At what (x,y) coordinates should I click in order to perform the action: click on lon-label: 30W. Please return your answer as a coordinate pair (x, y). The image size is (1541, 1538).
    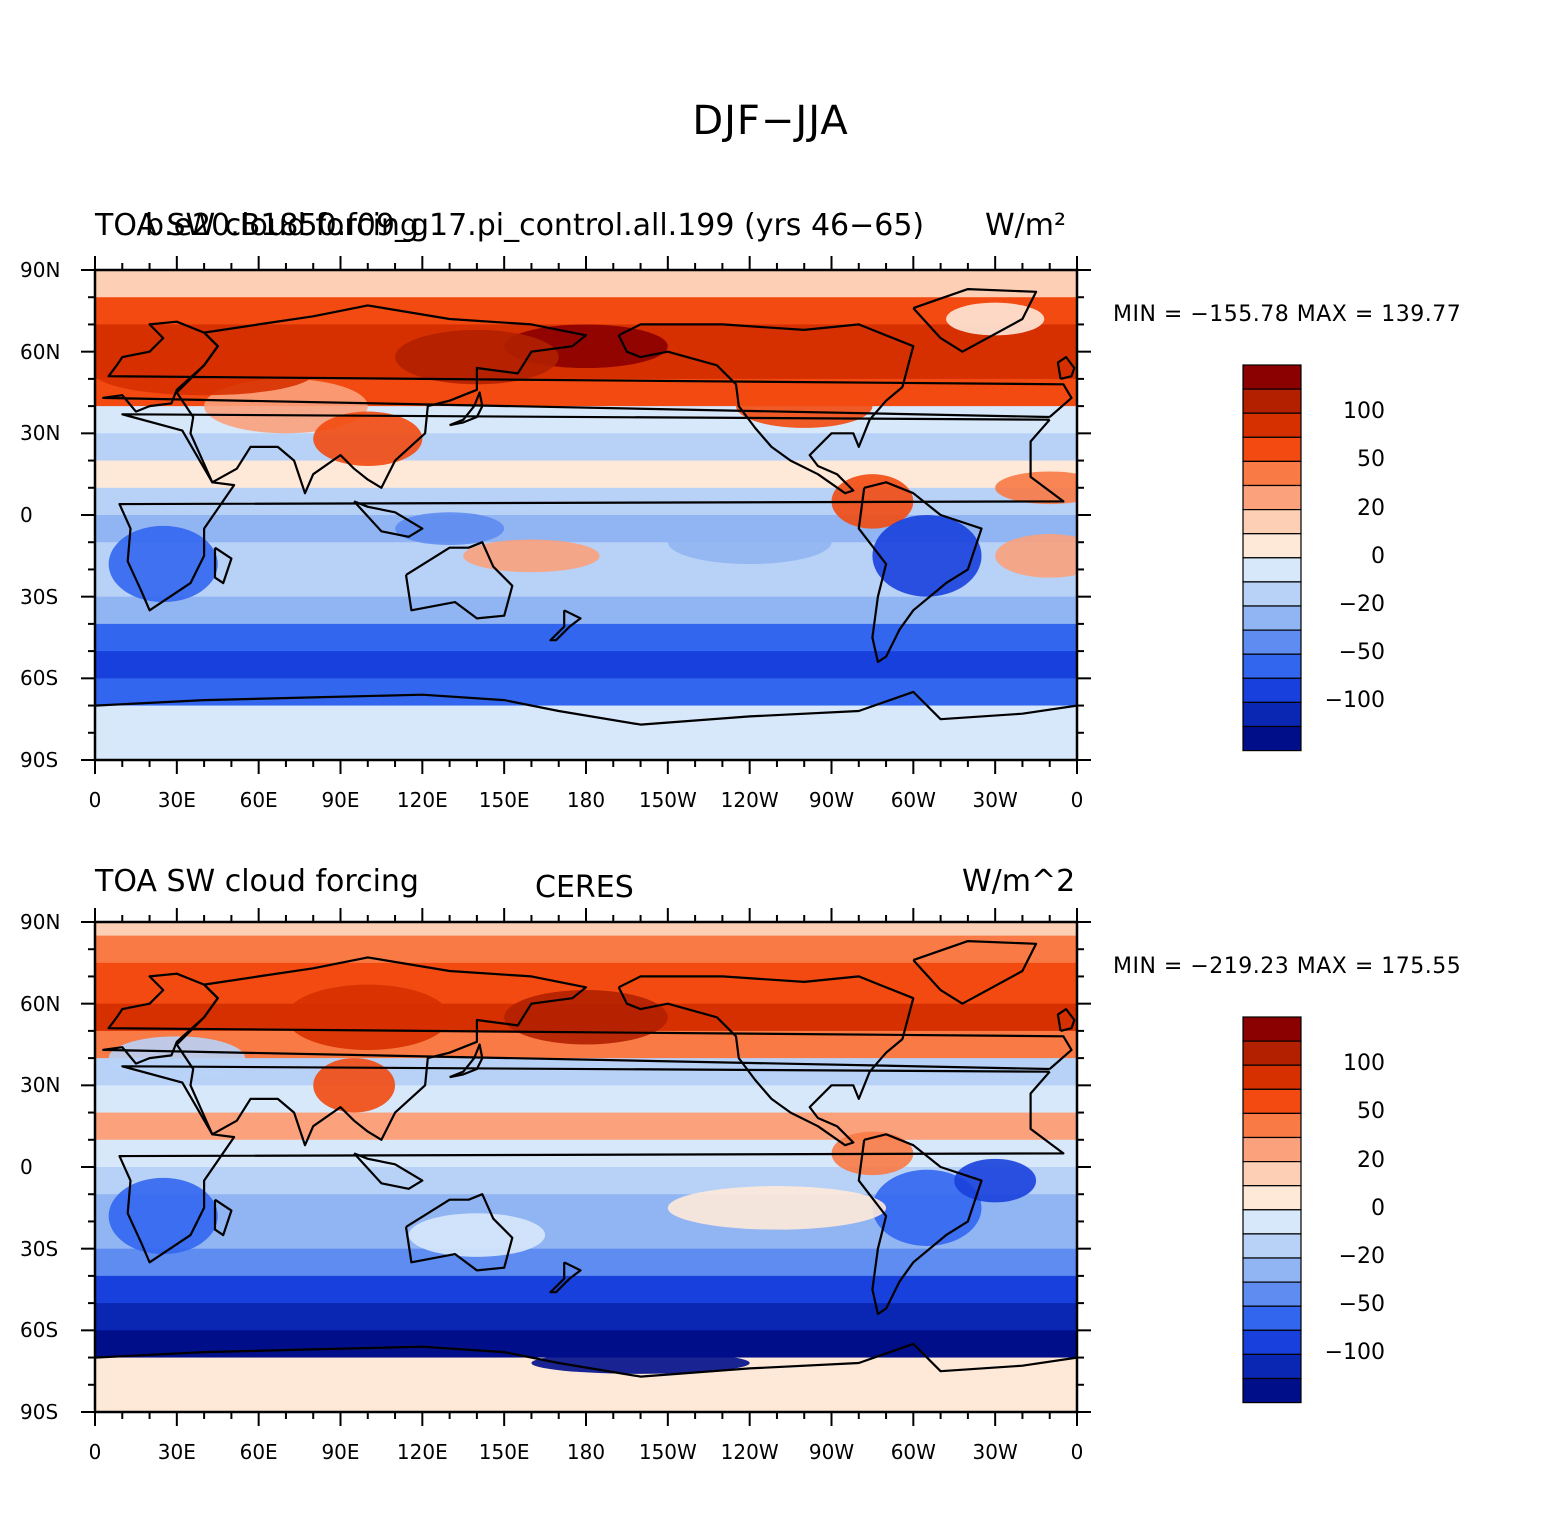
    Looking at the image, I should click on (995, 1452).